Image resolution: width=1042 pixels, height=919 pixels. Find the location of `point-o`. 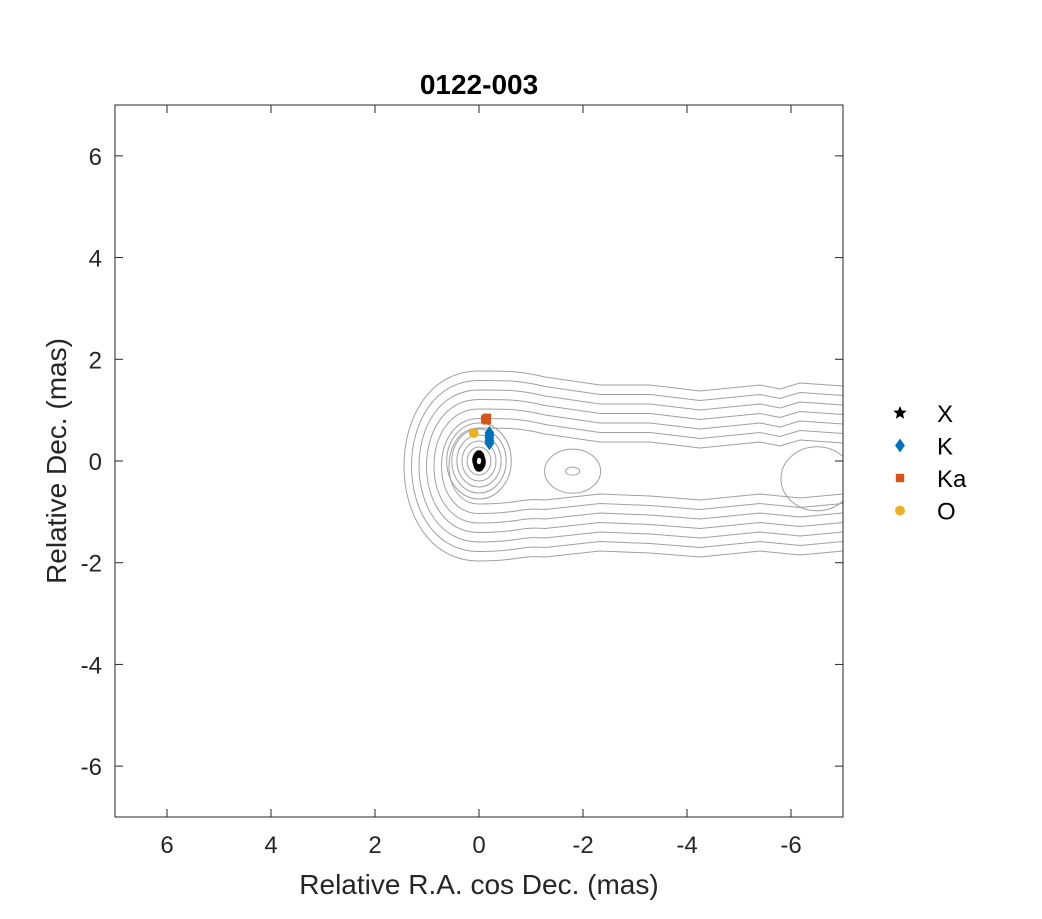

point-o is located at coordinates (473, 433).